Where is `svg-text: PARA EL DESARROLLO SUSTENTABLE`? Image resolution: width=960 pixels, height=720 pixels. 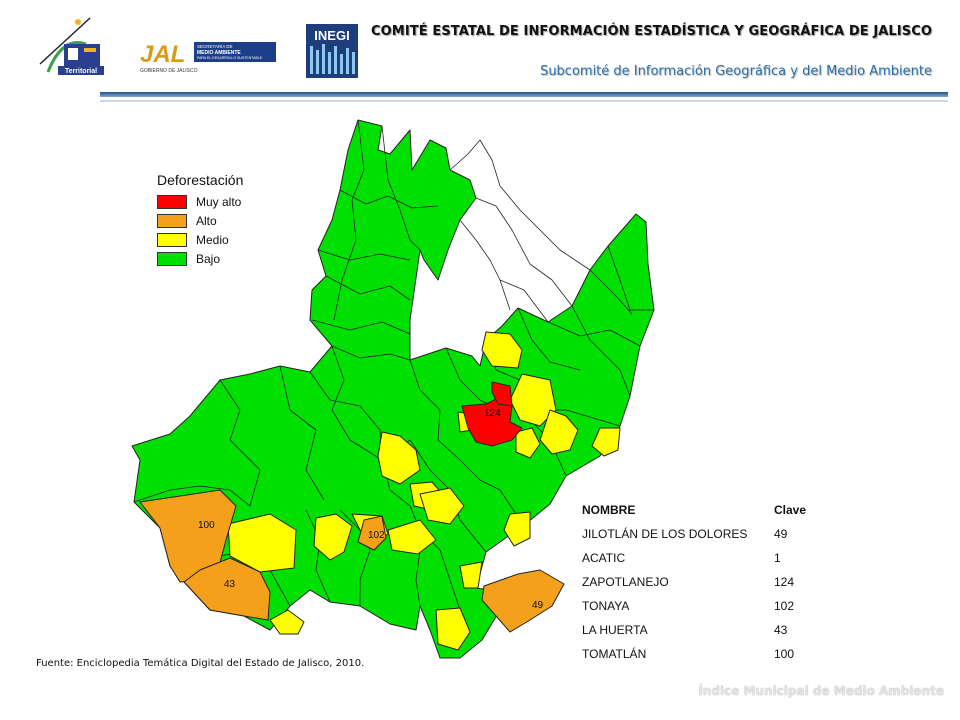
svg-text: PARA EL DESARROLLO SUSTENTABLE is located at coordinates (230, 58).